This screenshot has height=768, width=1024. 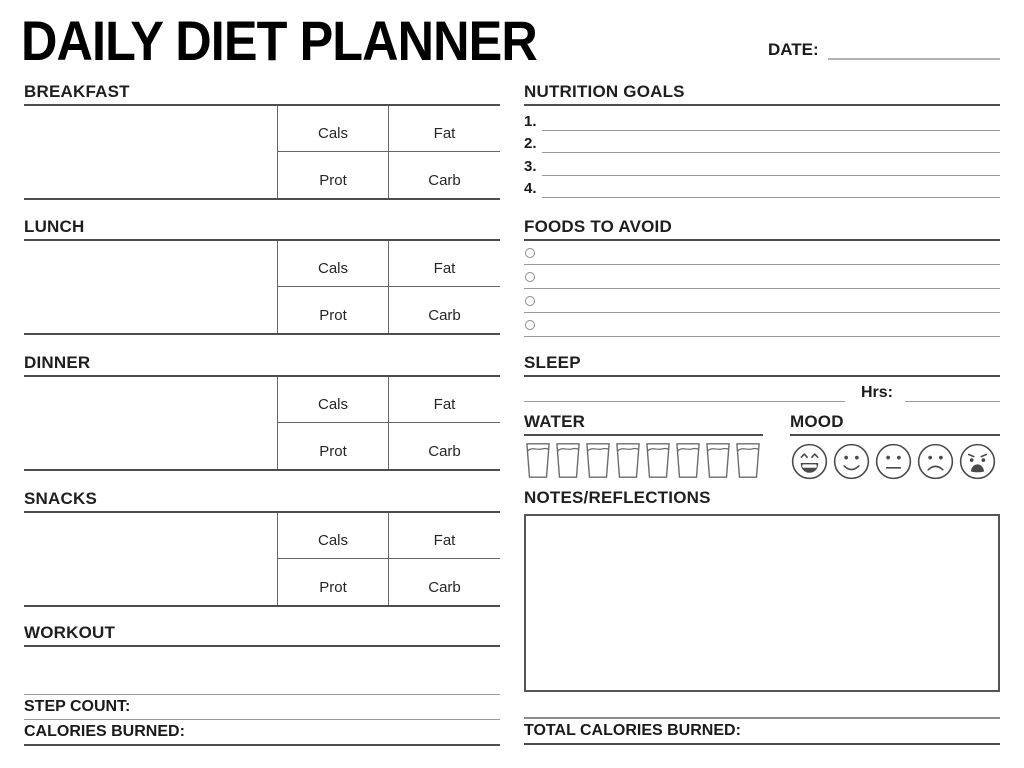 What do you see at coordinates (913, 48) in the screenshot?
I see `date-input-line` at bounding box center [913, 48].